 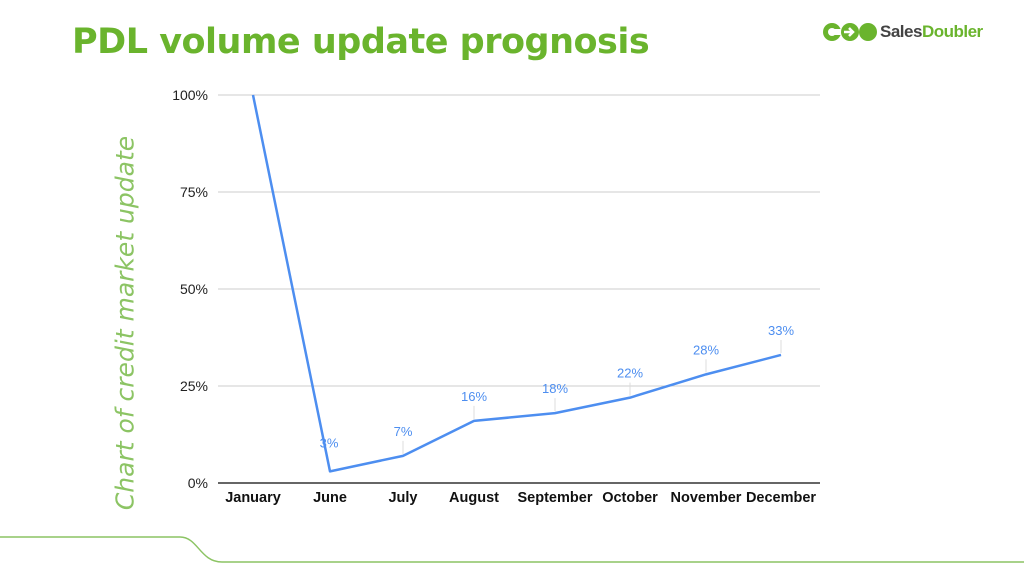 What do you see at coordinates (706, 498) in the screenshot?
I see `x-tick-label: November` at bounding box center [706, 498].